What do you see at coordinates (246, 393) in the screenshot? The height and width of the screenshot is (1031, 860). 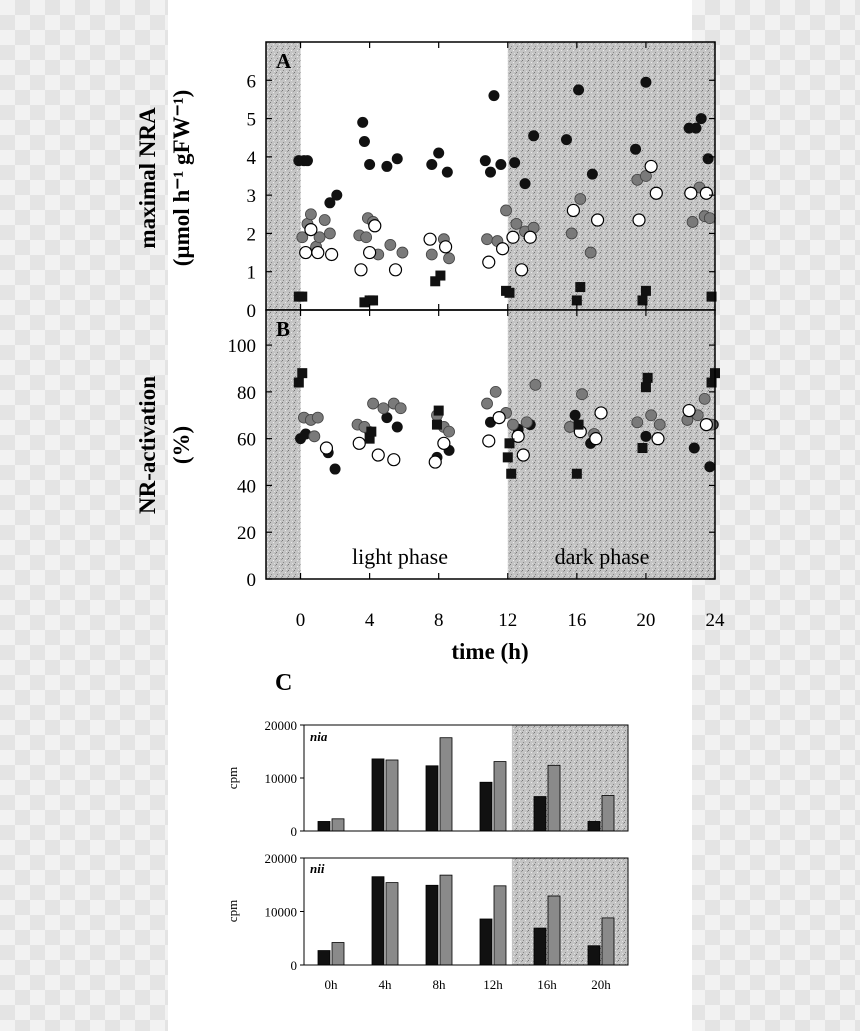 I see `y-tick-label: 80` at bounding box center [246, 393].